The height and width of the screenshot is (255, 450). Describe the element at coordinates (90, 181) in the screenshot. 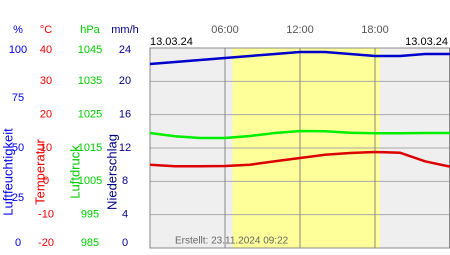

I see `y-tick-label: 1005` at that location.